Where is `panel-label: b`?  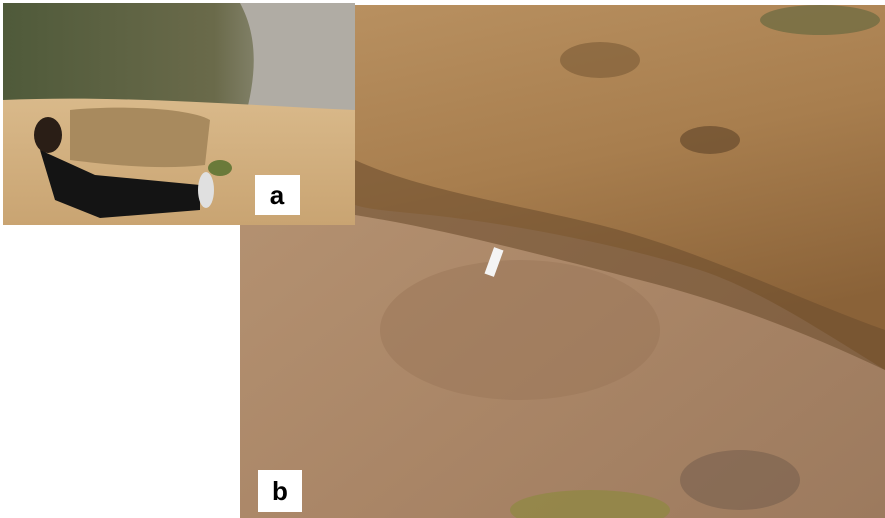 panel-label: b is located at coordinates (280, 491).